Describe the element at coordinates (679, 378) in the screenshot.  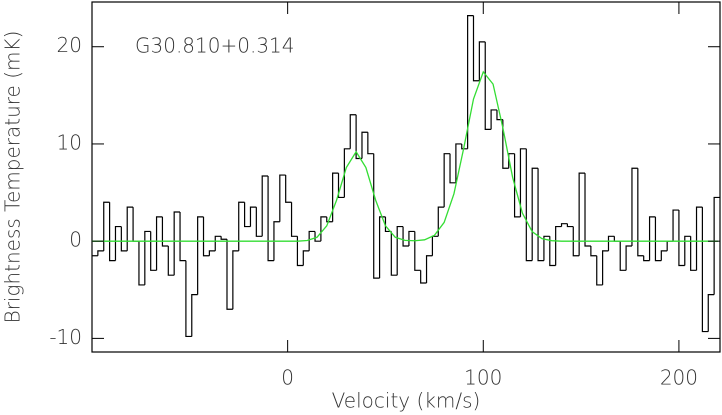
I see `x-tick-label: 200` at that location.